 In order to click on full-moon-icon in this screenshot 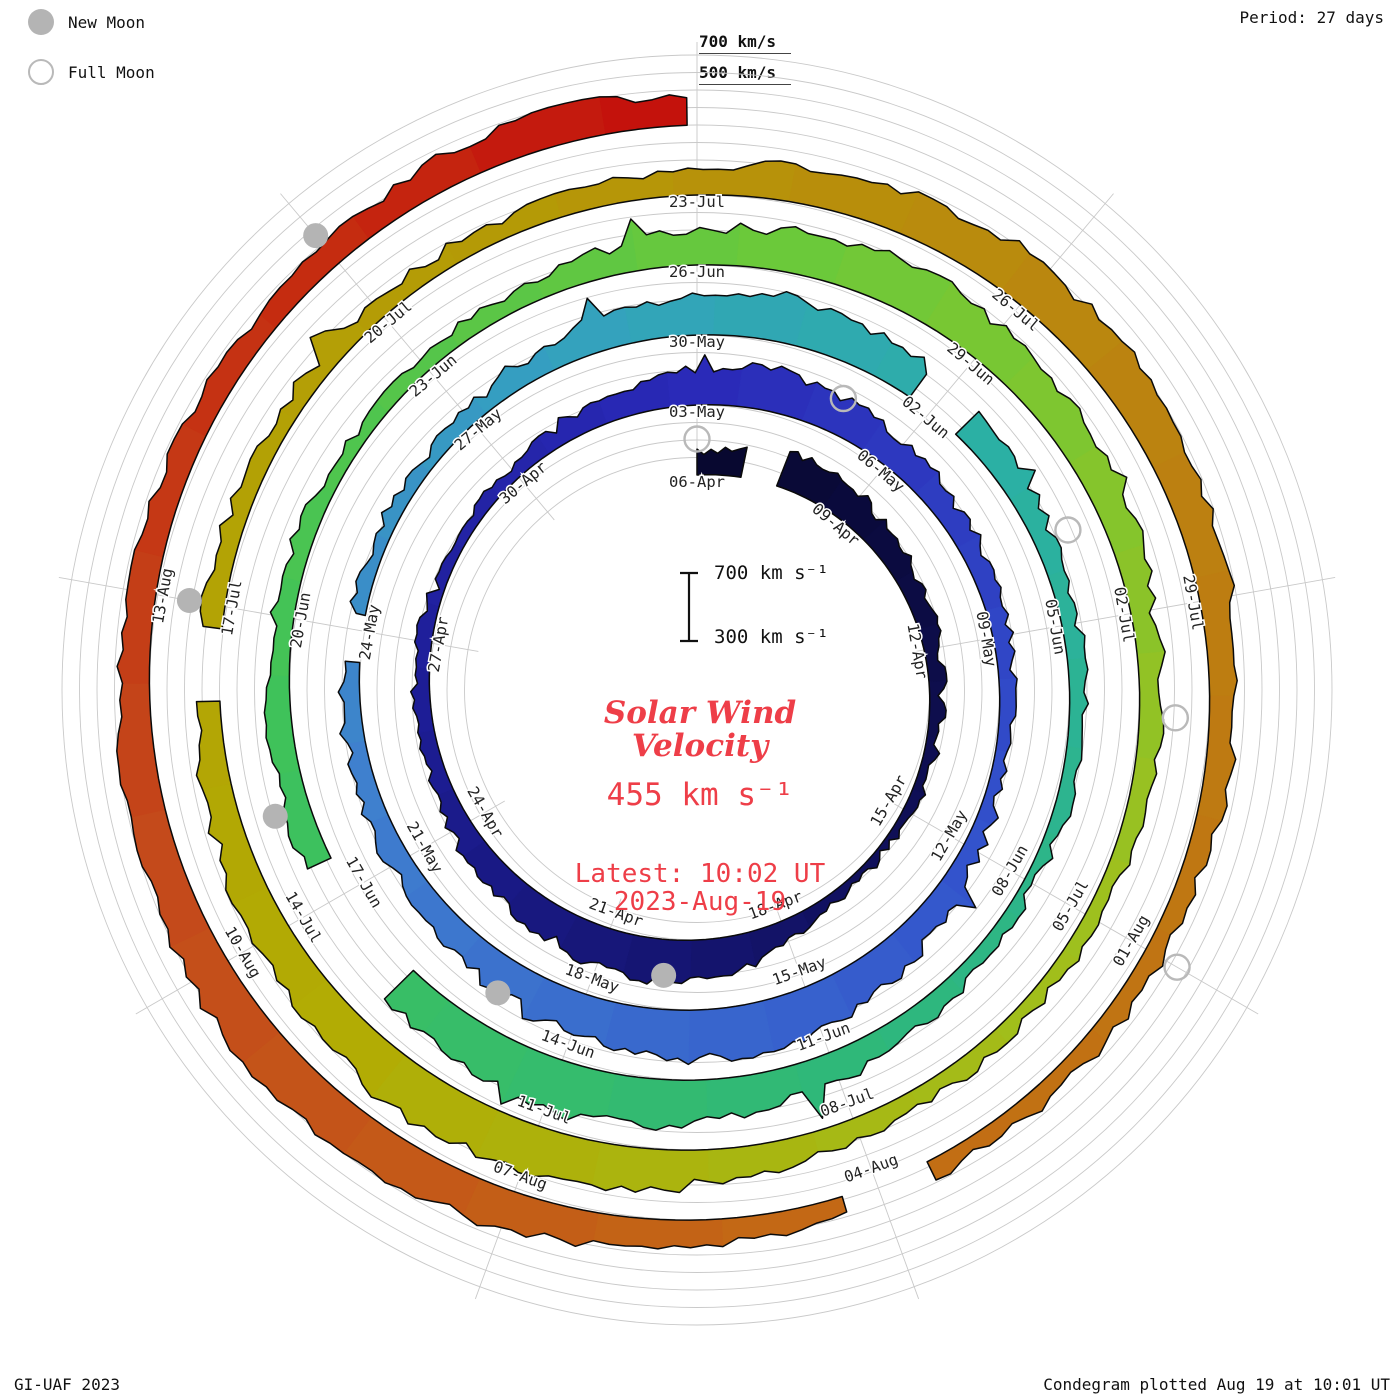, I will do `click(41, 72)`.